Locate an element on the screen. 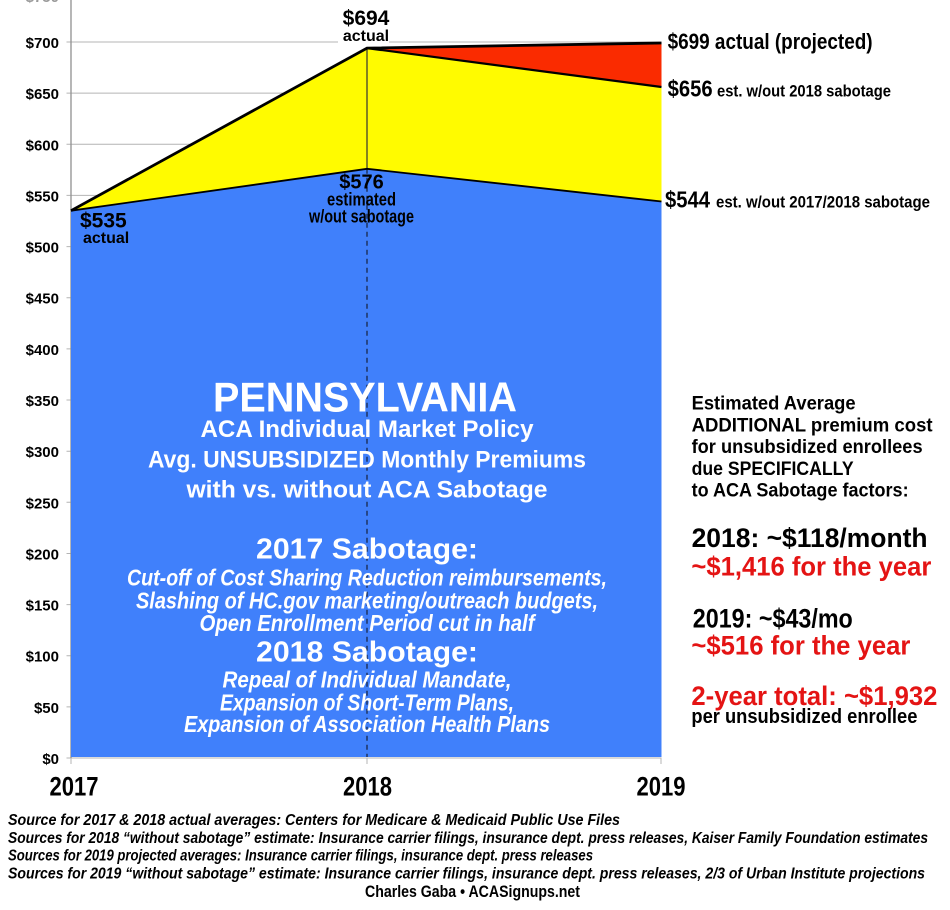  svg-text: $150 is located at coordinates (42, 606).